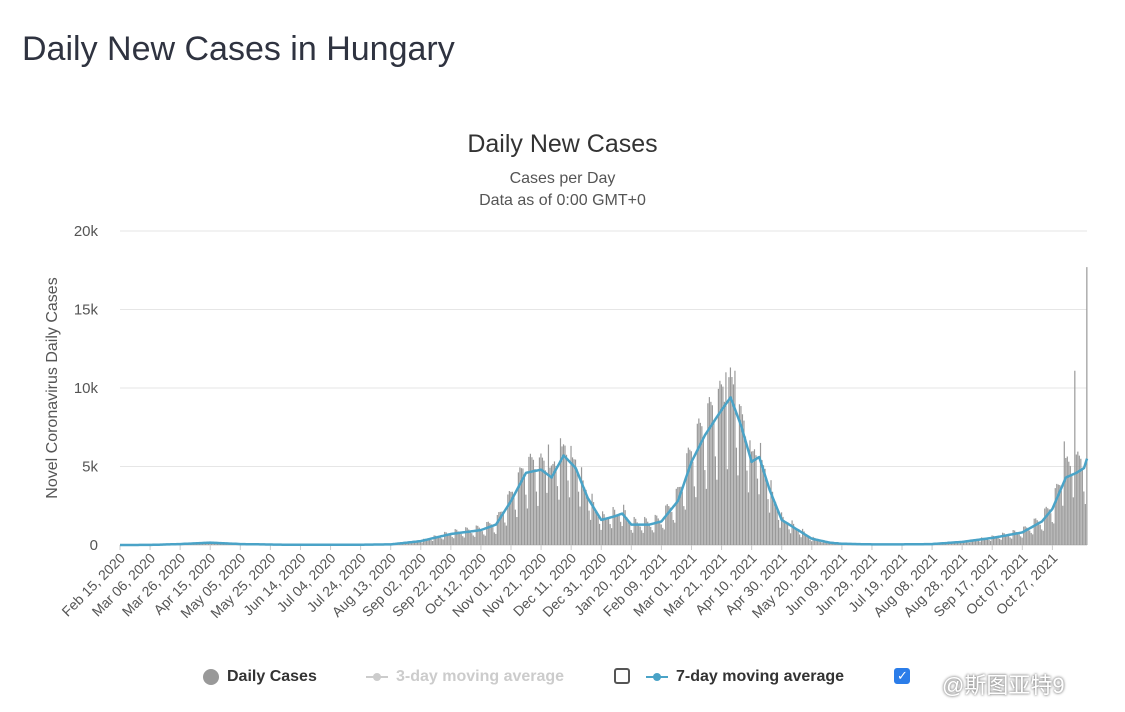  What do you see at coordinates (238, 49) in the screenshot?
I see `page-title: Daily New Cases in Hungary` at bounding box center [238, 49].